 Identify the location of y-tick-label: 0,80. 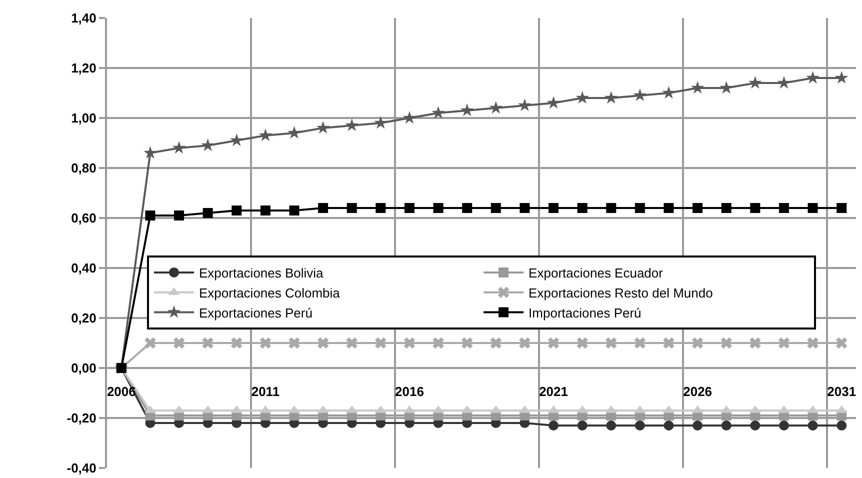
(83, 168).